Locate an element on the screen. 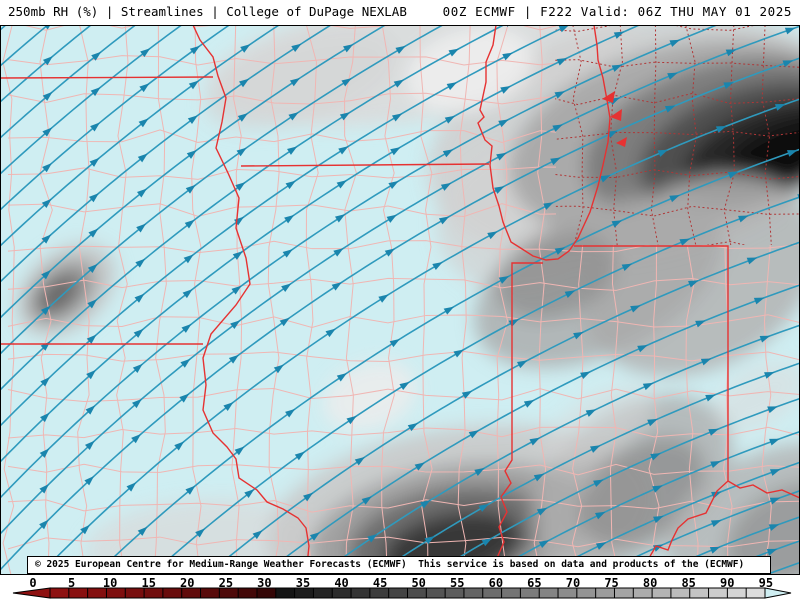 This screenshot has width=800, height=600. colorbar-legend: 0 5 10 15 20 25 30 35 40 45 50 55 60 65 70 75 80 85 90 95 is located at coordinates (400, 587).